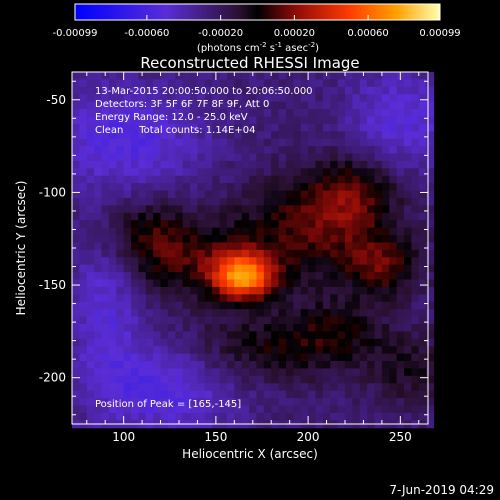 This screenshot has width=500, height=500. I want to click on annotation-time: 13-Mar-2015 20:00:50.000 to 20:06:50.000, so click(204, 91).